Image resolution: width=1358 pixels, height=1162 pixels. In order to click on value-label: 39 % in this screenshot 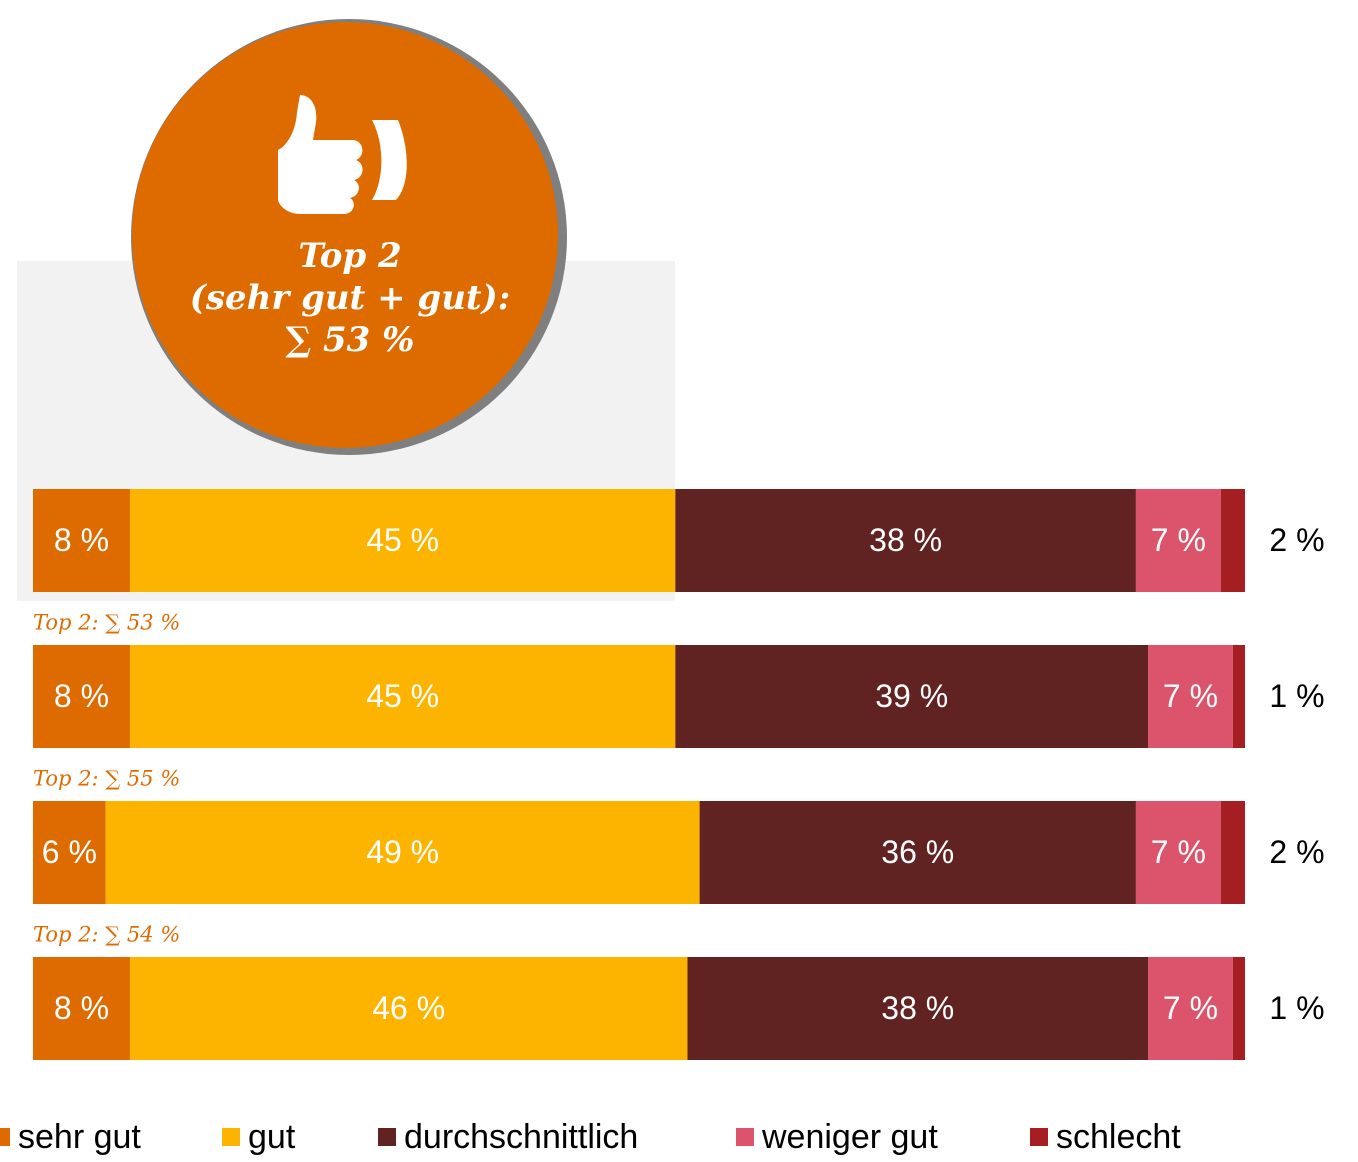, I will do `click(911, 696)`.